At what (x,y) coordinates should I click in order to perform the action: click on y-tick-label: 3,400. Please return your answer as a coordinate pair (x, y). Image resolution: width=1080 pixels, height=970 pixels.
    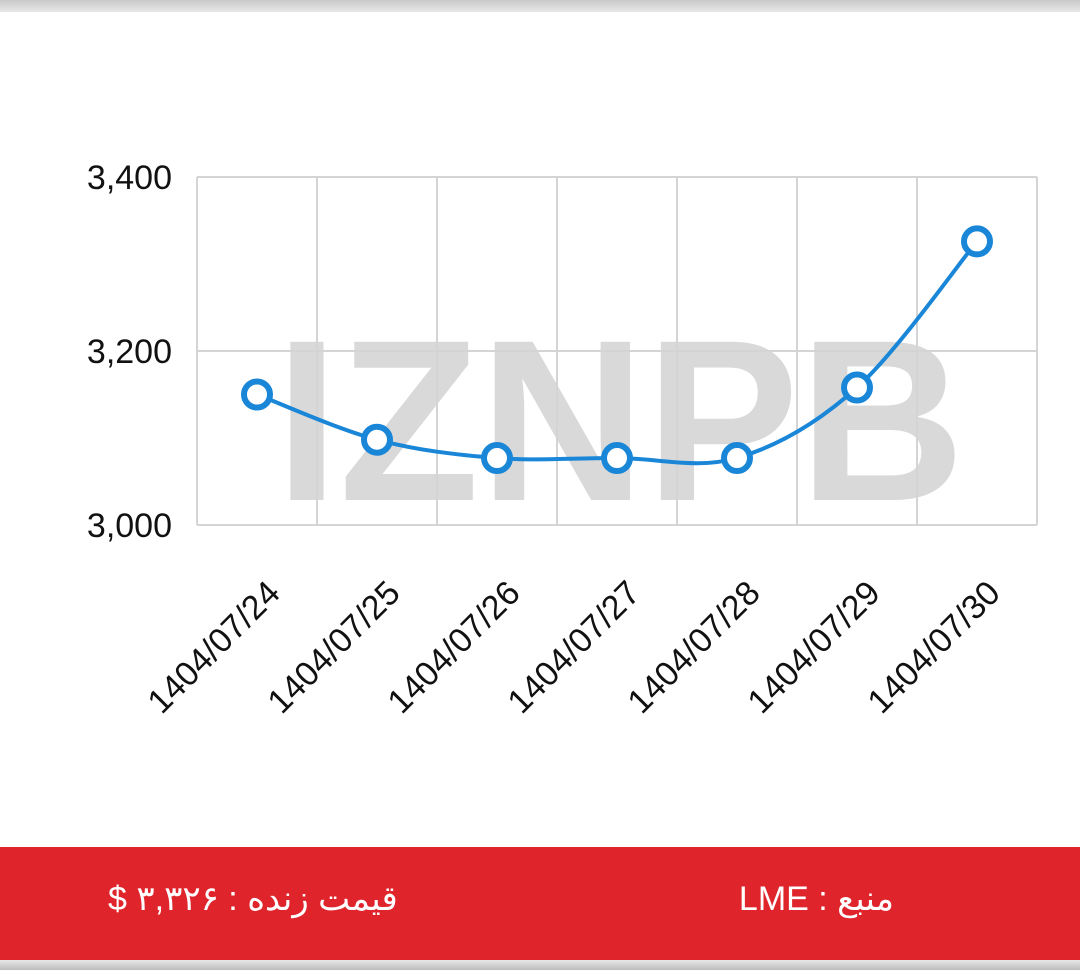
    Looking at the image, I should click on (129, 178).